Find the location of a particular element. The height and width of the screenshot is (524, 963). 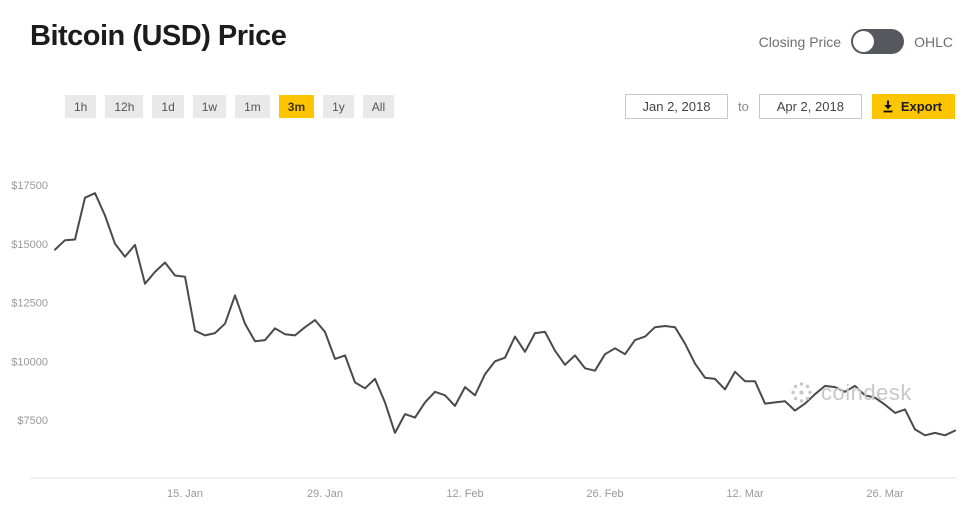

export-label: Export is located at coordinates (921, 106).